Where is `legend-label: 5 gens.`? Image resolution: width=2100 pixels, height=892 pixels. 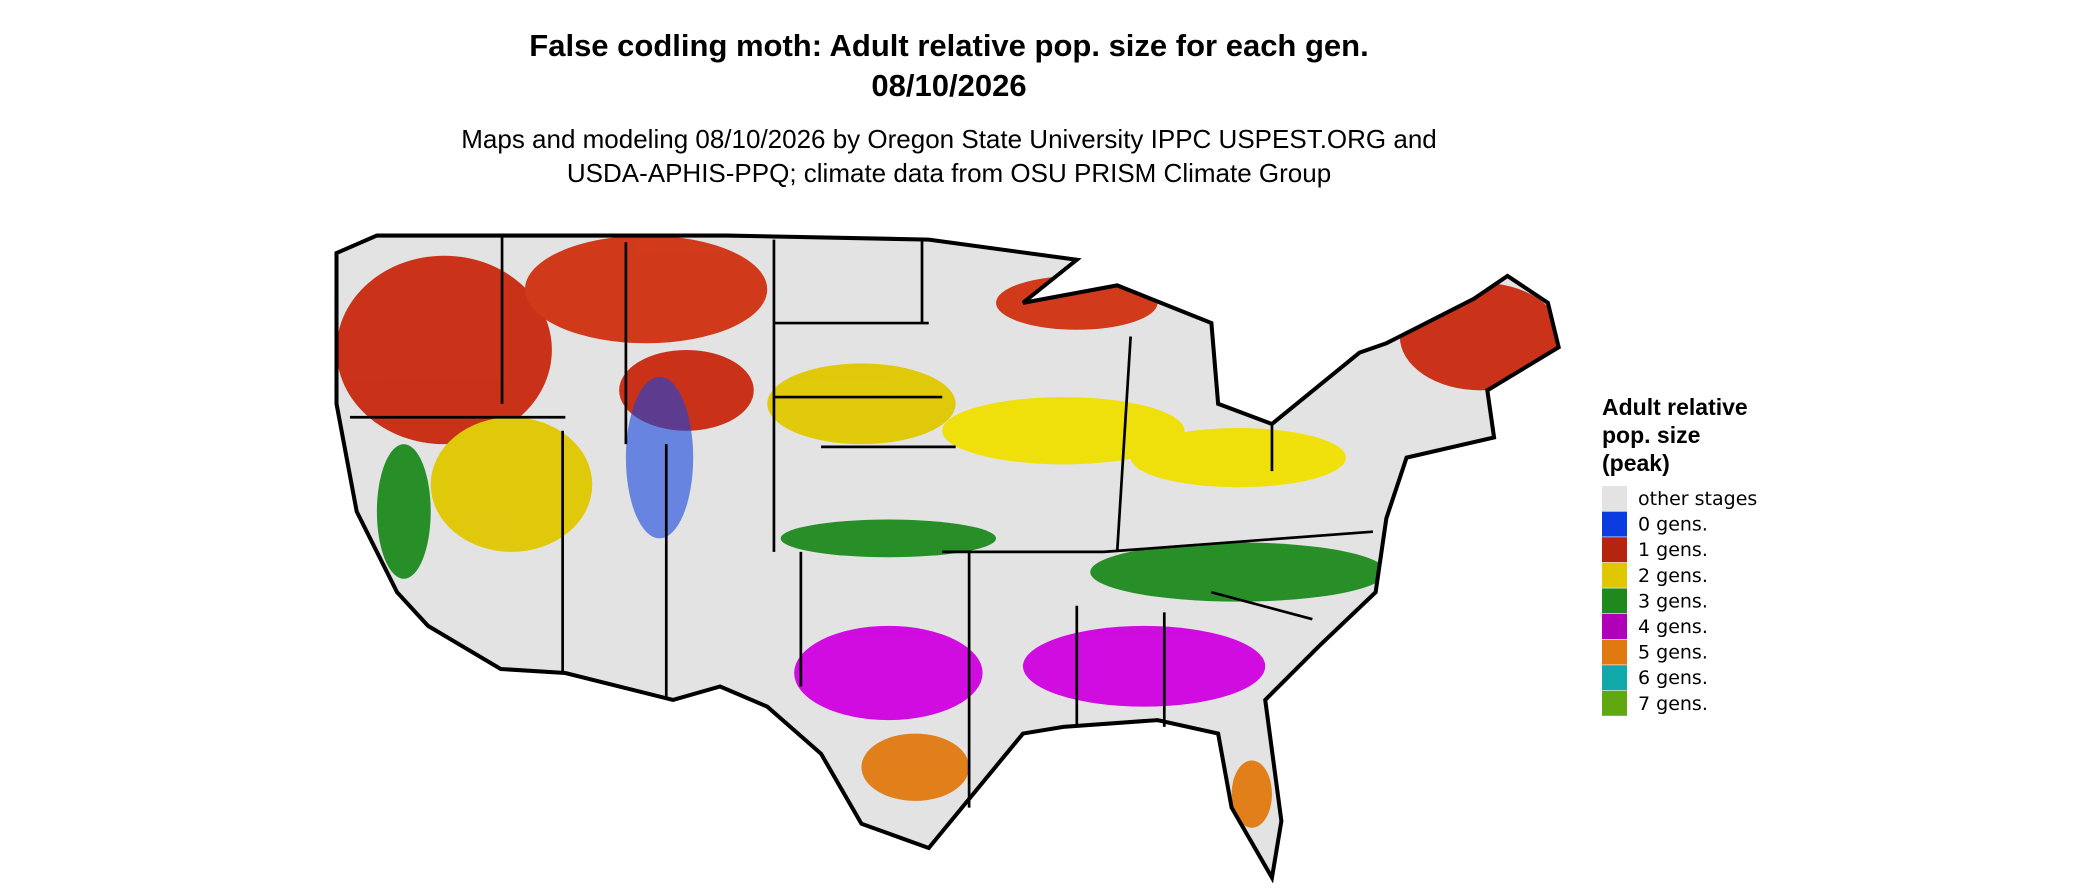 legend-label: 5 gens. is located at coordinates (1673, 653).